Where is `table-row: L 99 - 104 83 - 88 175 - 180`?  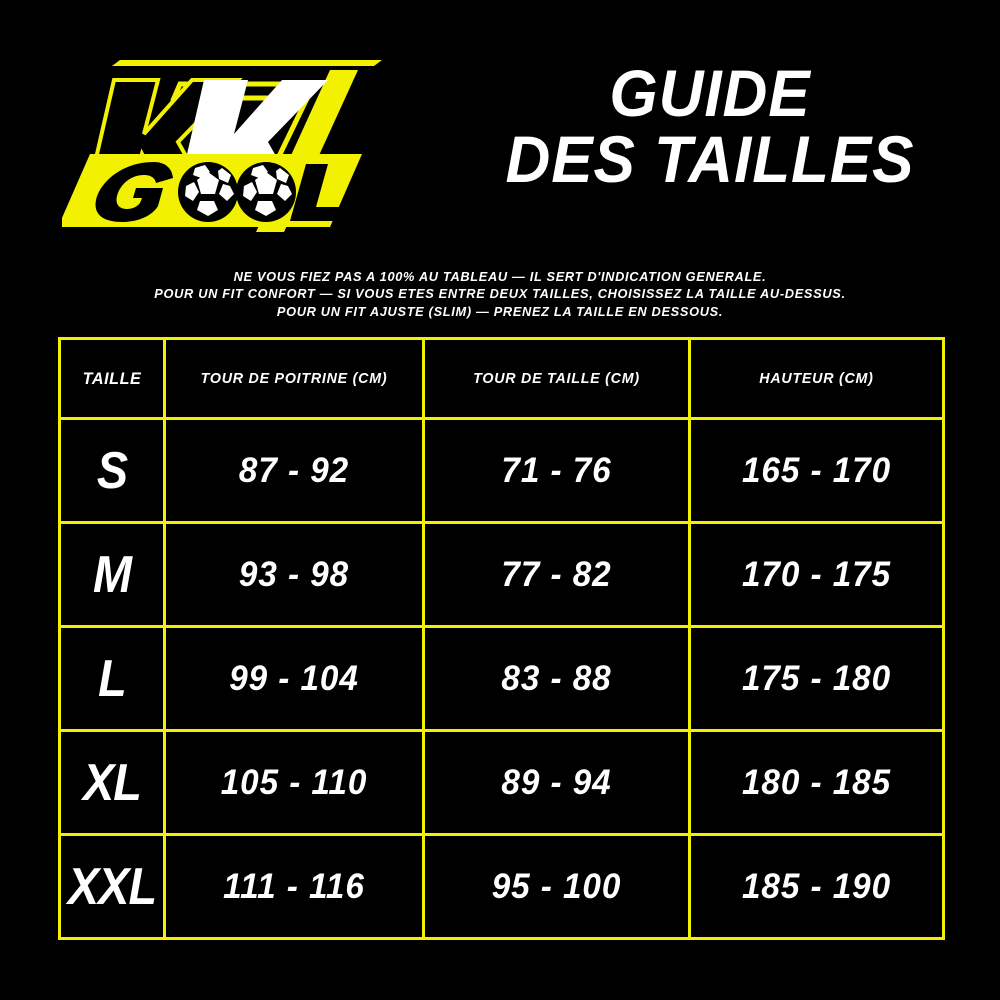
table-row: L 99 - 104 83 - 88 175 - 180 is located at coordinates (501, 678).